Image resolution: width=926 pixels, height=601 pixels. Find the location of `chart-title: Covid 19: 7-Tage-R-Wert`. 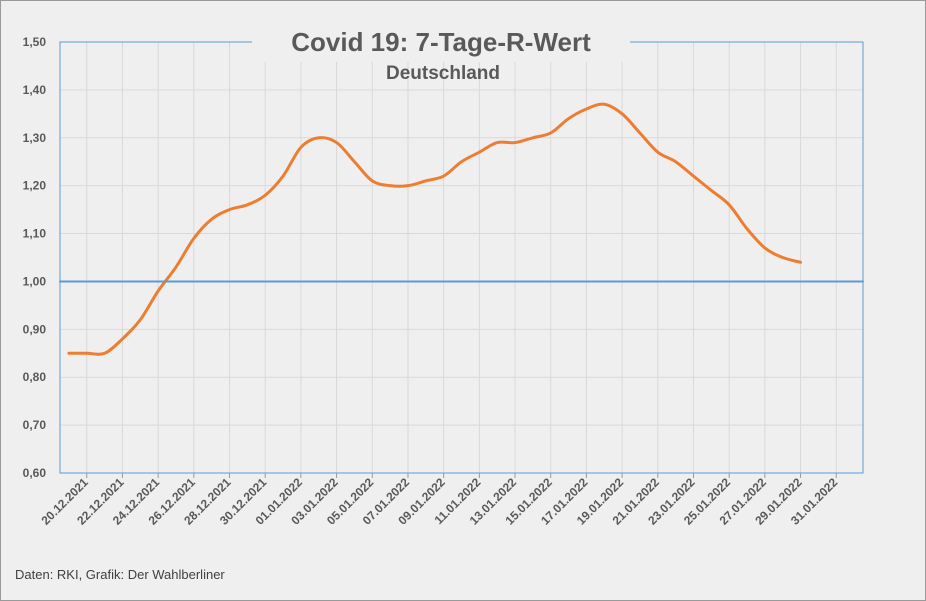

chart-title: Covid 19: 7-Tage-R-Wert is located at coordinates (441, 42).